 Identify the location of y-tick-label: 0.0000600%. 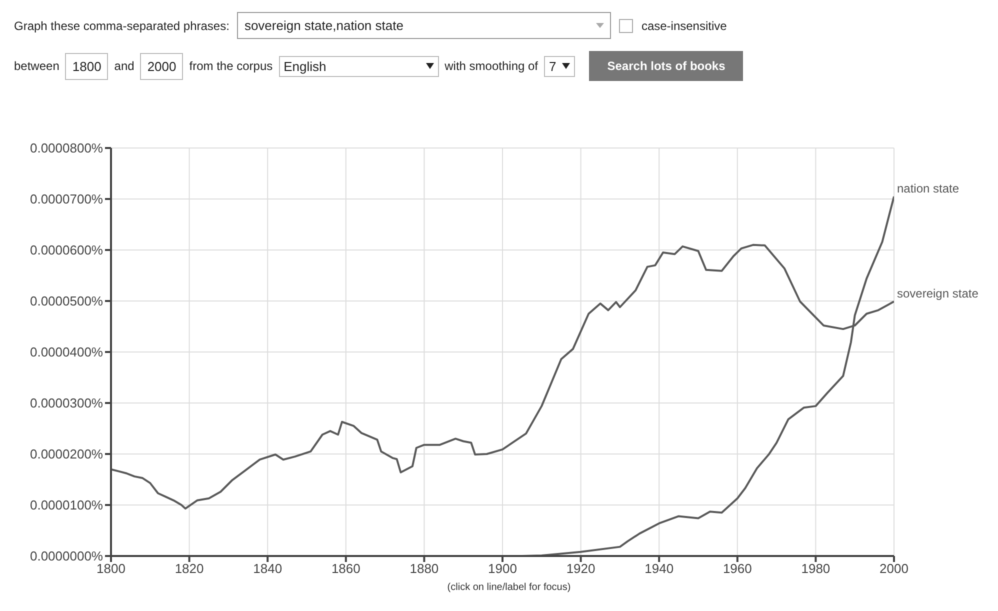
(67, 250).